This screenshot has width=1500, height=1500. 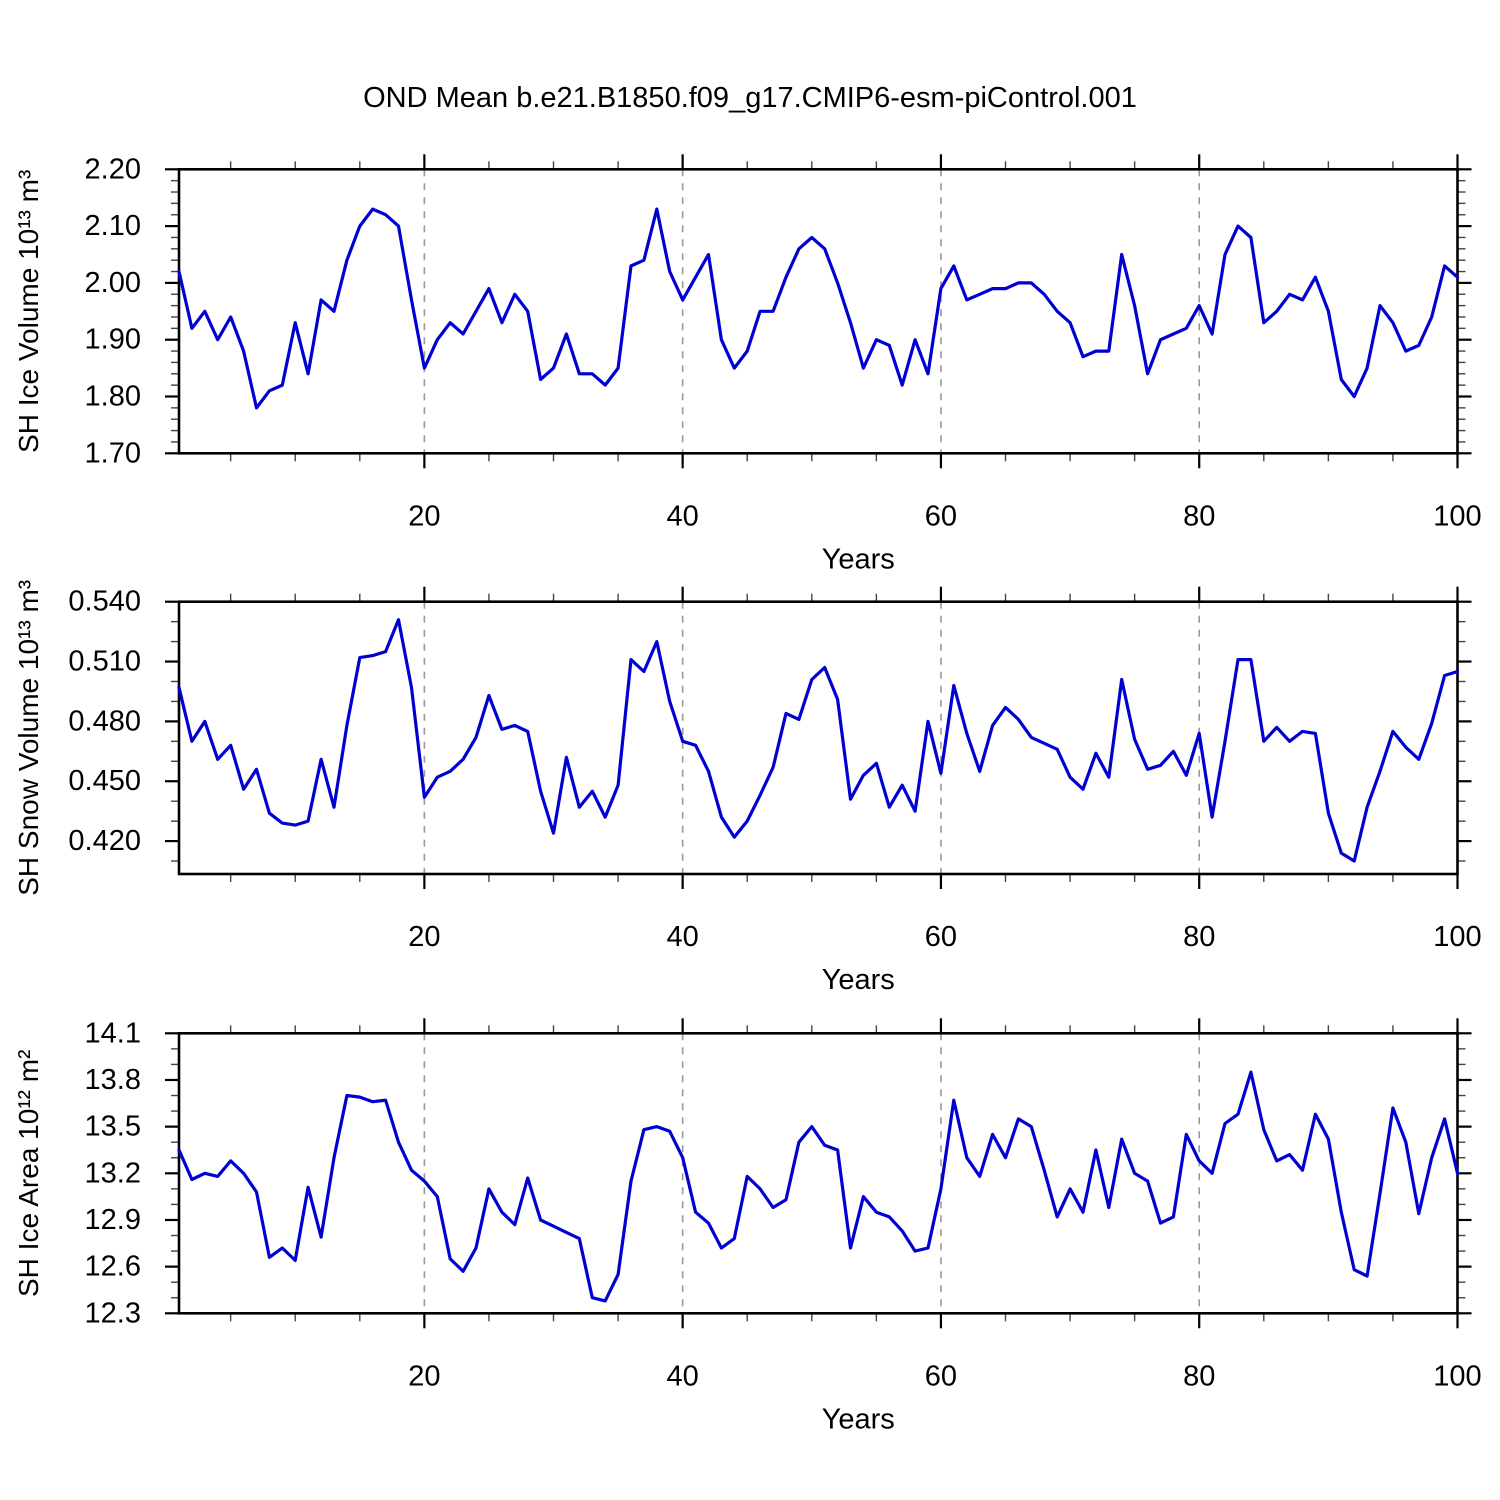 What do you see at coordinates (113, 283) in the screenshot?
I see `y-tick-label: 2.00` at bounding box center [113, 283].